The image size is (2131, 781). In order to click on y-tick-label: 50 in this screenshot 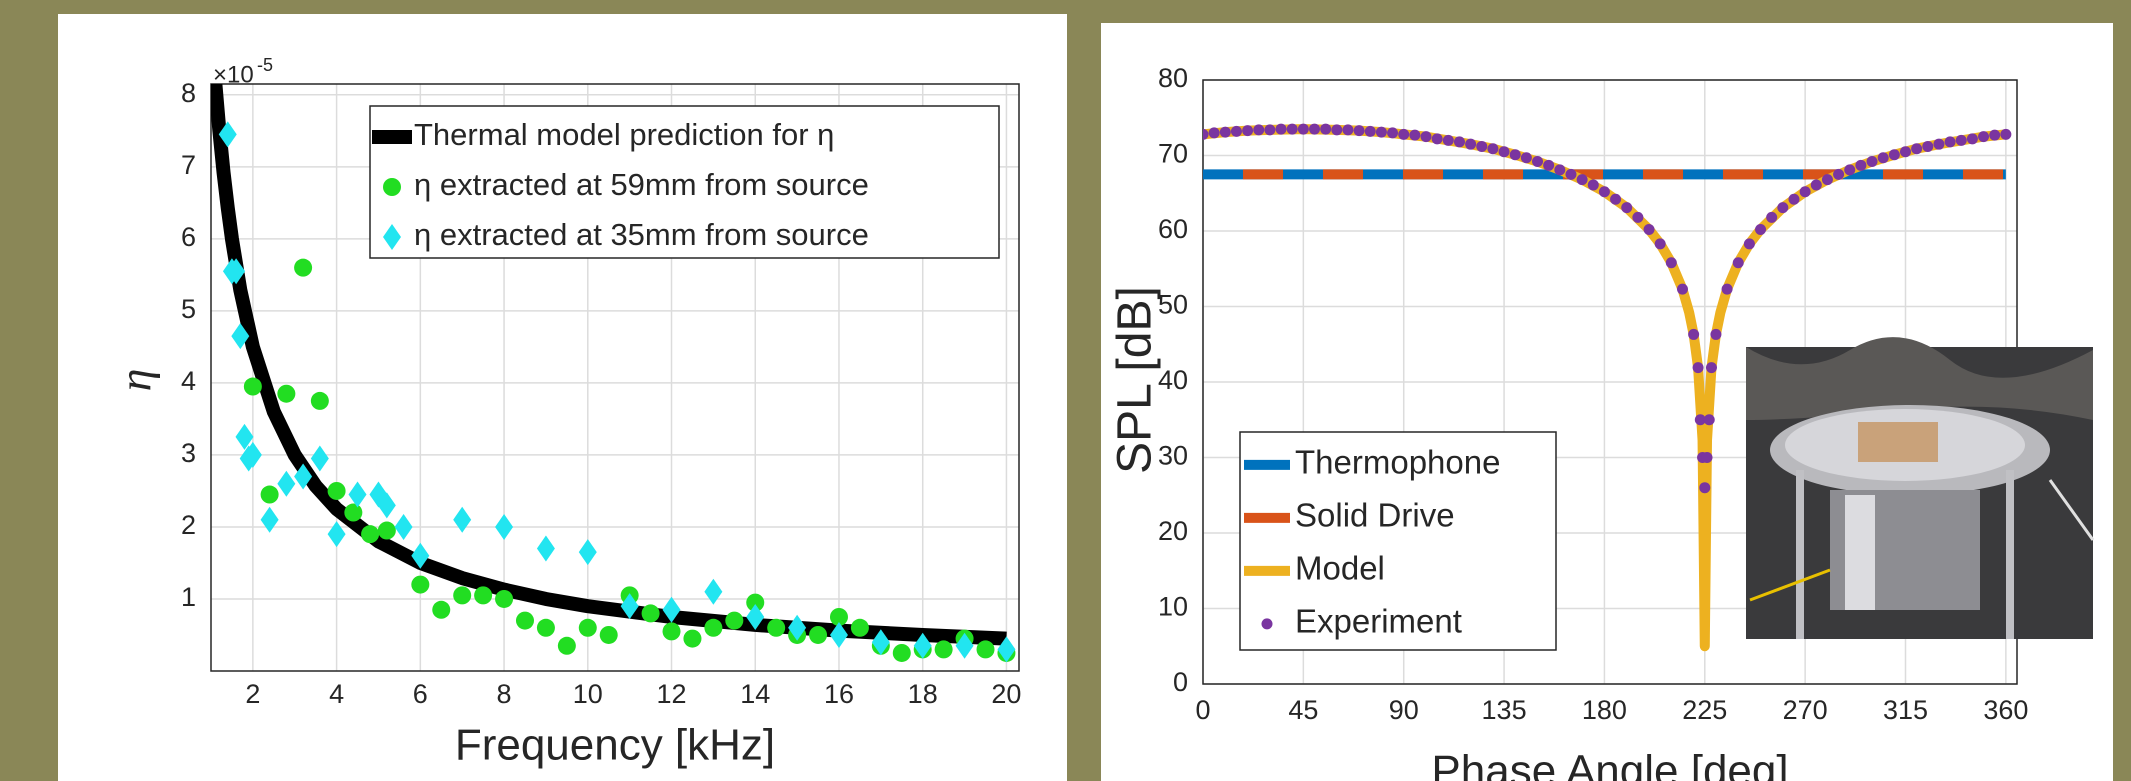, I will do `click(1173, 305)`.